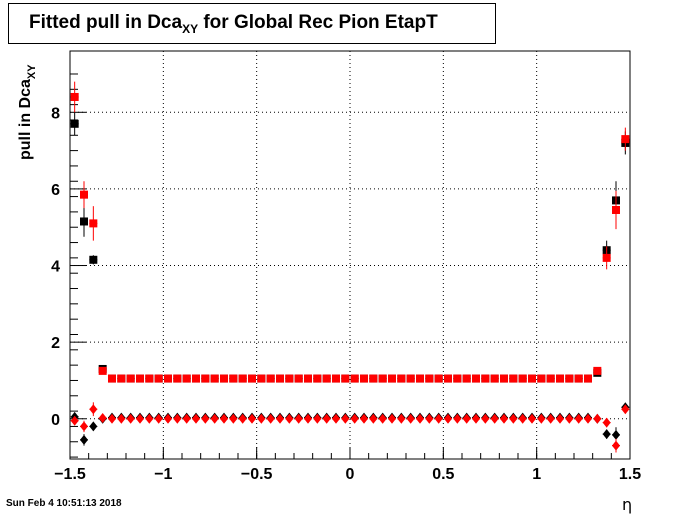 The image size is (700, 514). I want to click on y-tick-label: 2, so click(55, 343).